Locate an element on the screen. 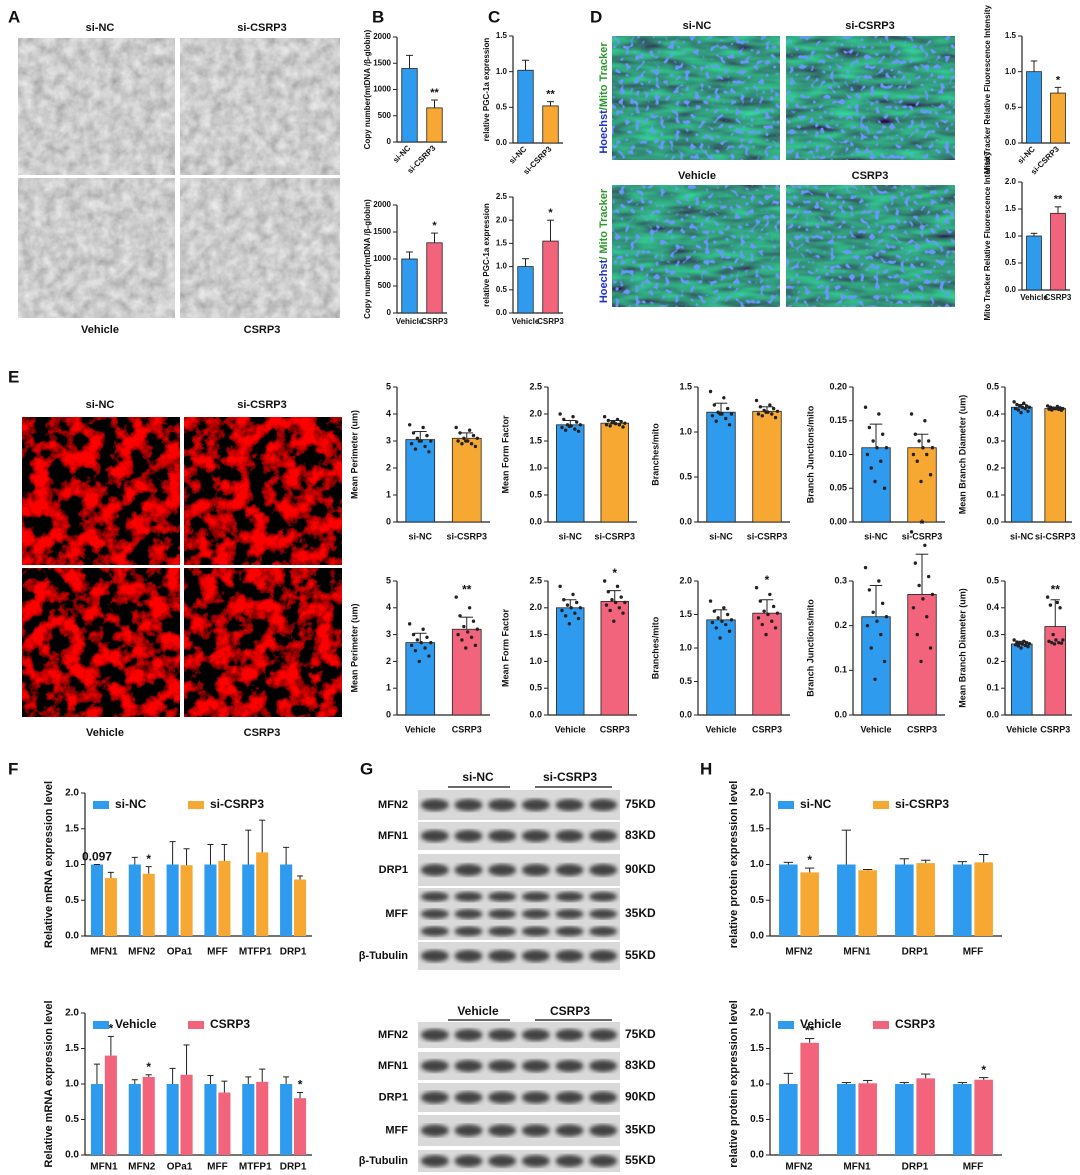 The image size is (1080, 1175). x-tick-label: MTFP1 is located at coordinates (255, 952).